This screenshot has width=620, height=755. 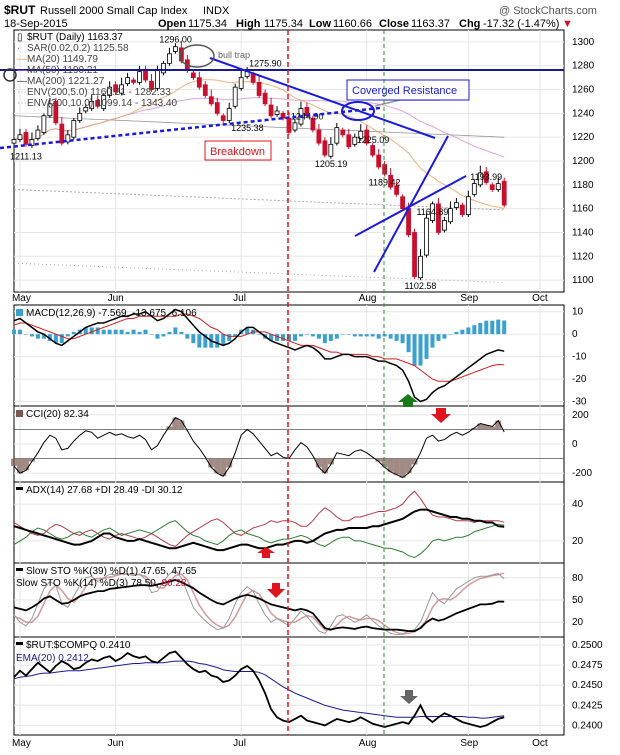 What do you see at coordinates (579, 402) in the screenshot?
I see `panel-tick-label: -30` at bounding box center [579, 402].